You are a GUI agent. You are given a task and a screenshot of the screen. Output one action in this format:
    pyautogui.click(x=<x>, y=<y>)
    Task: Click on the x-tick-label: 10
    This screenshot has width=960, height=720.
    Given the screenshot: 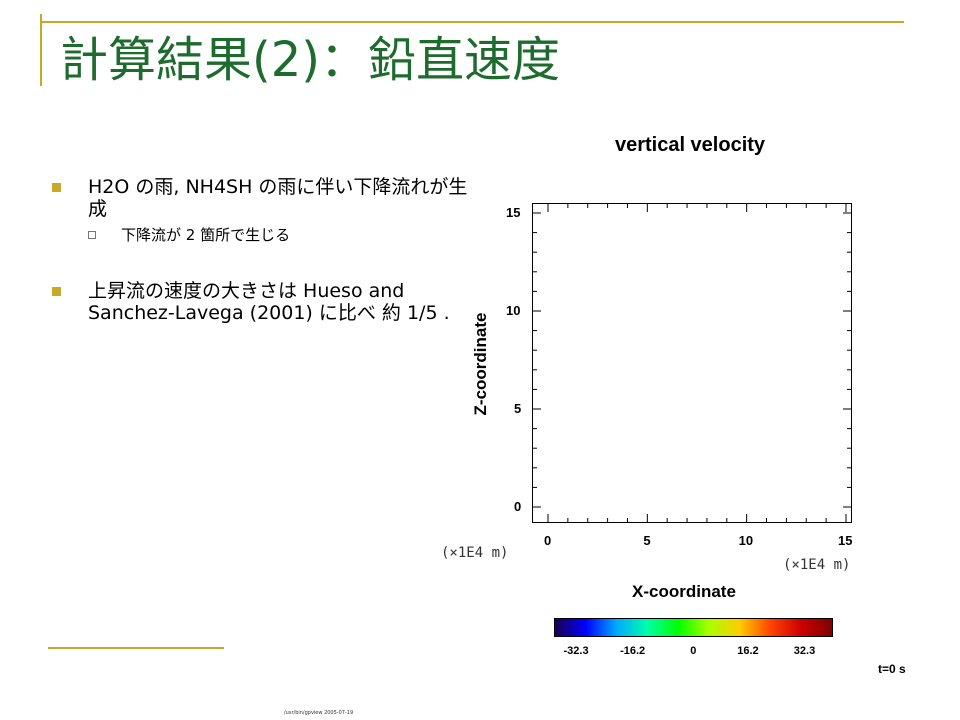 What is the action you would take?
    pyautogui.click(x=746, y=540)
    